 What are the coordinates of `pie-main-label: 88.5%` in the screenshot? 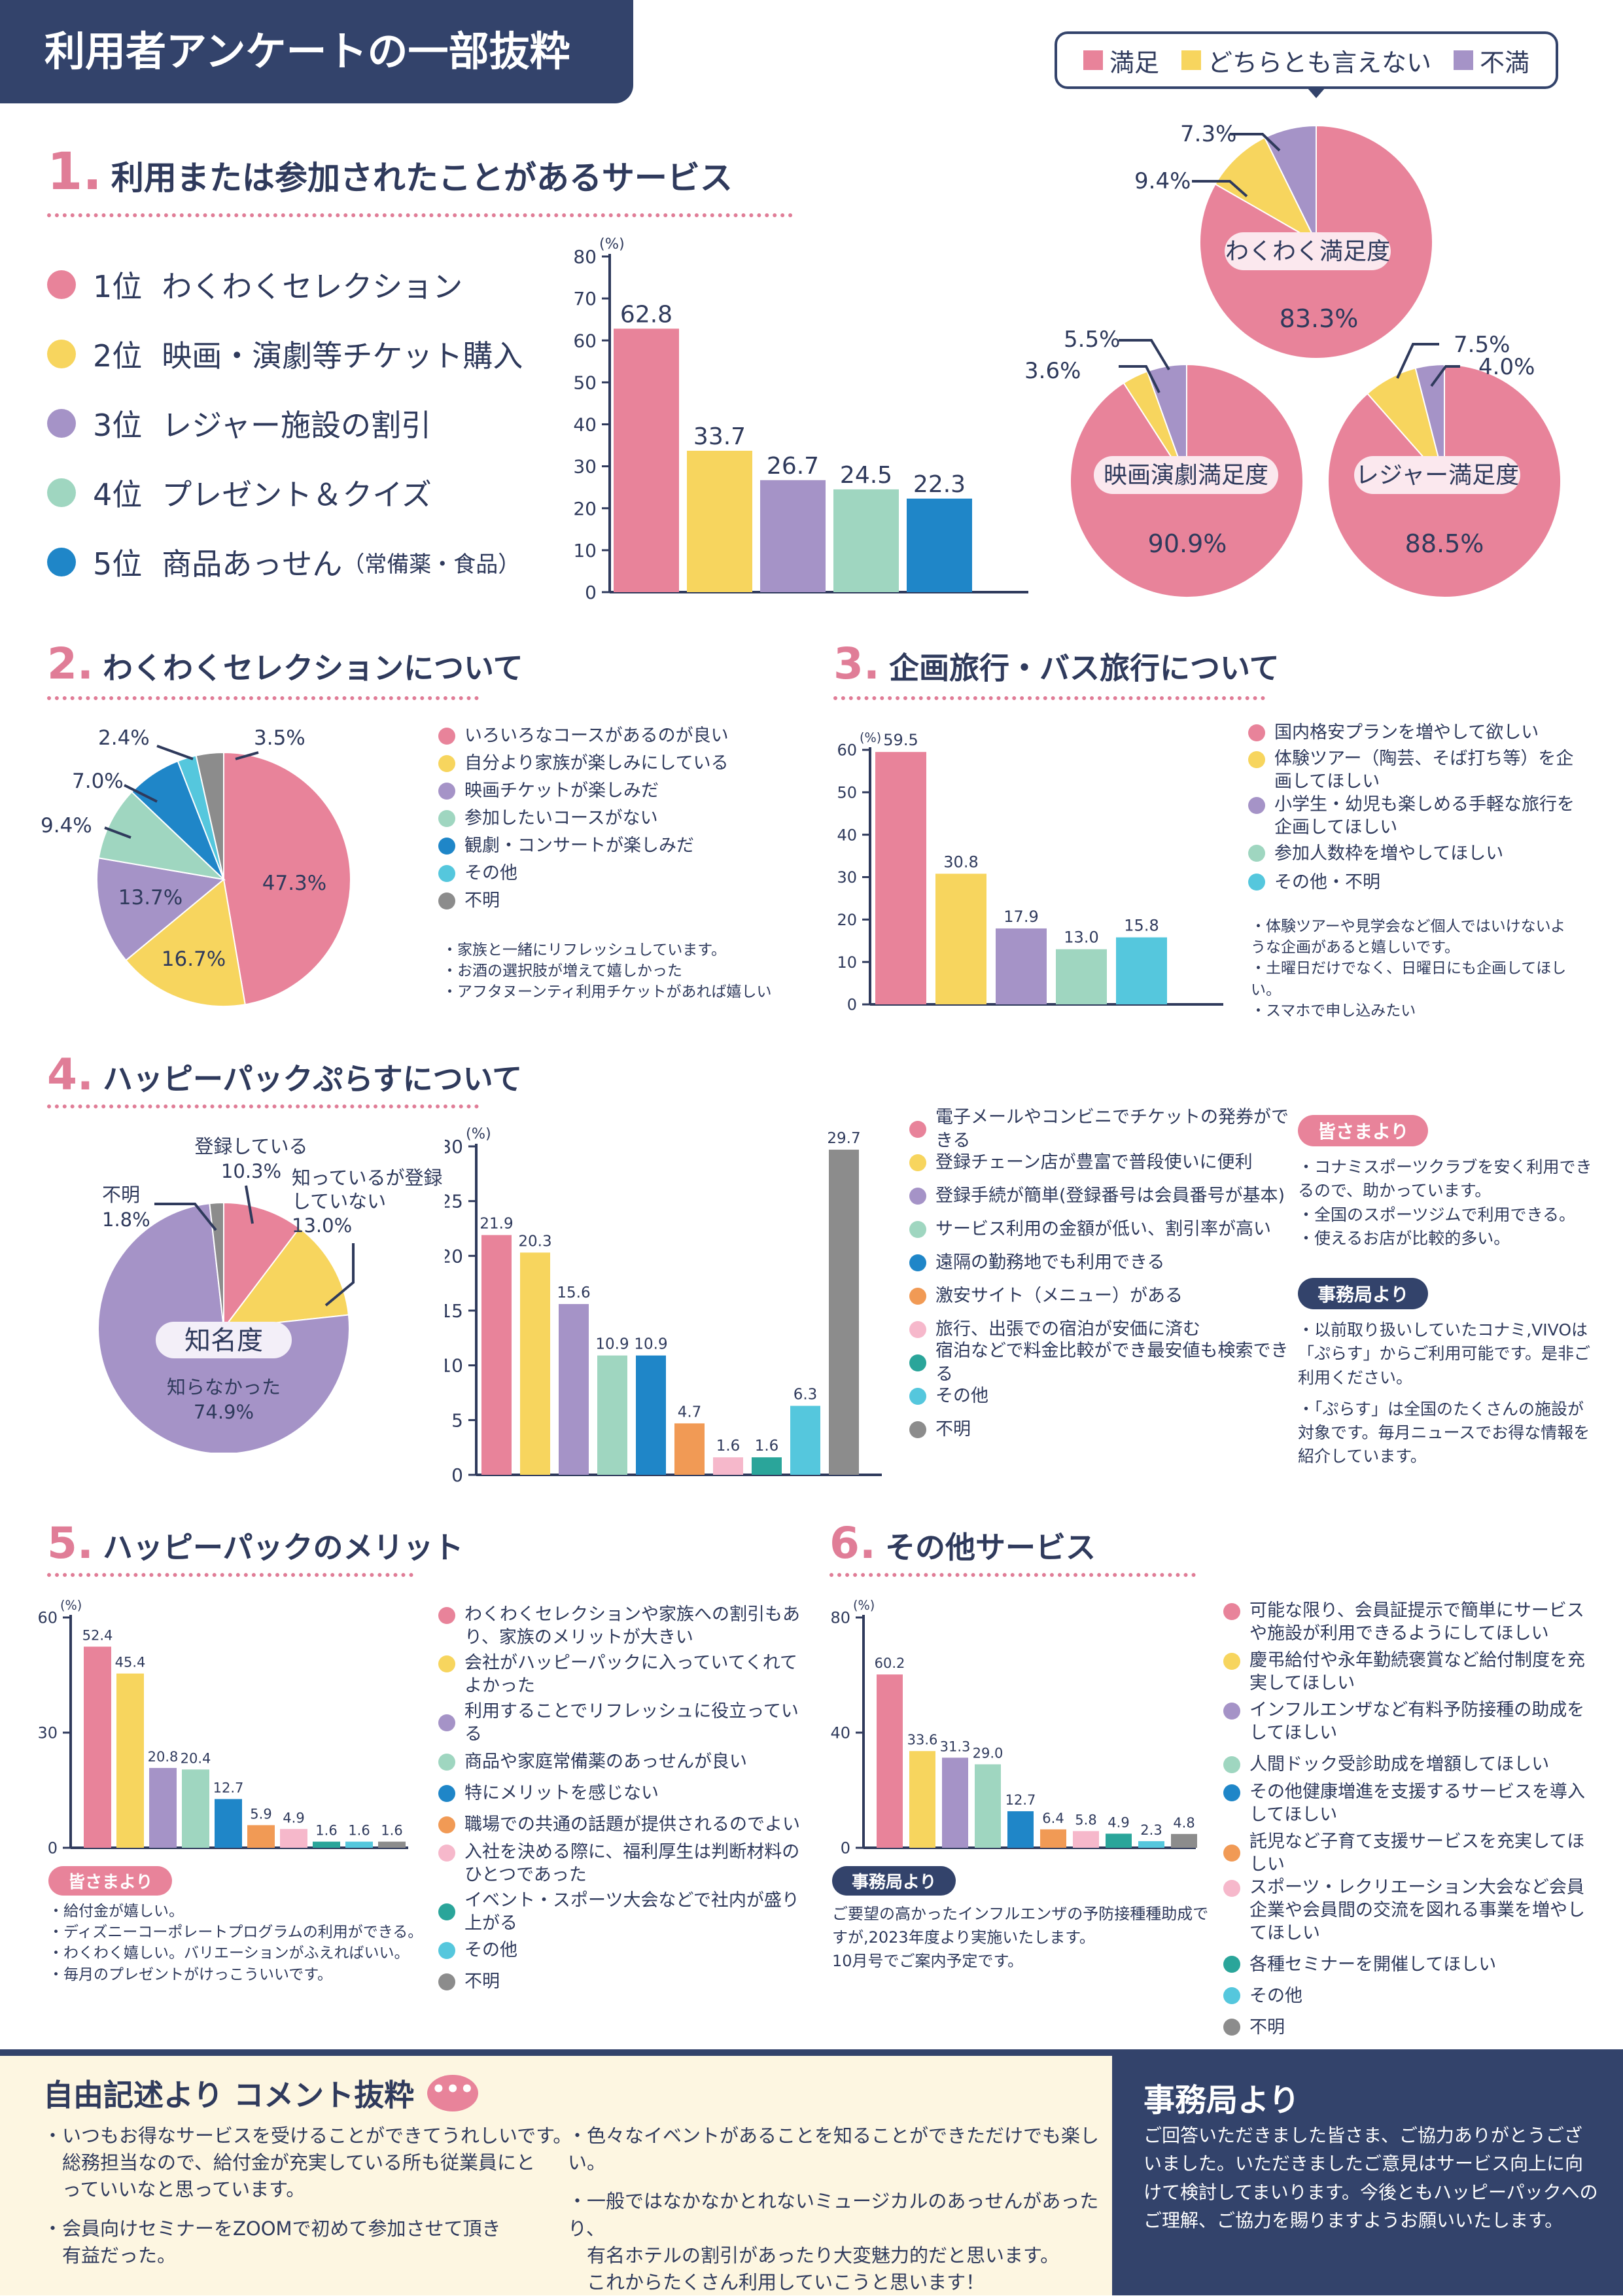 It's located at (1445, 543).